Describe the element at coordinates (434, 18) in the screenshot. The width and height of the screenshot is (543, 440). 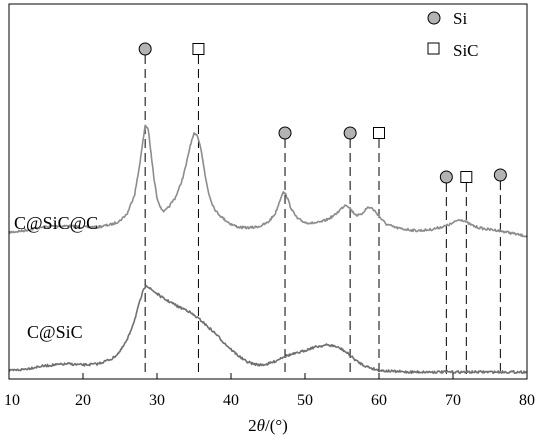
I see `legend-si-marker` at that location.